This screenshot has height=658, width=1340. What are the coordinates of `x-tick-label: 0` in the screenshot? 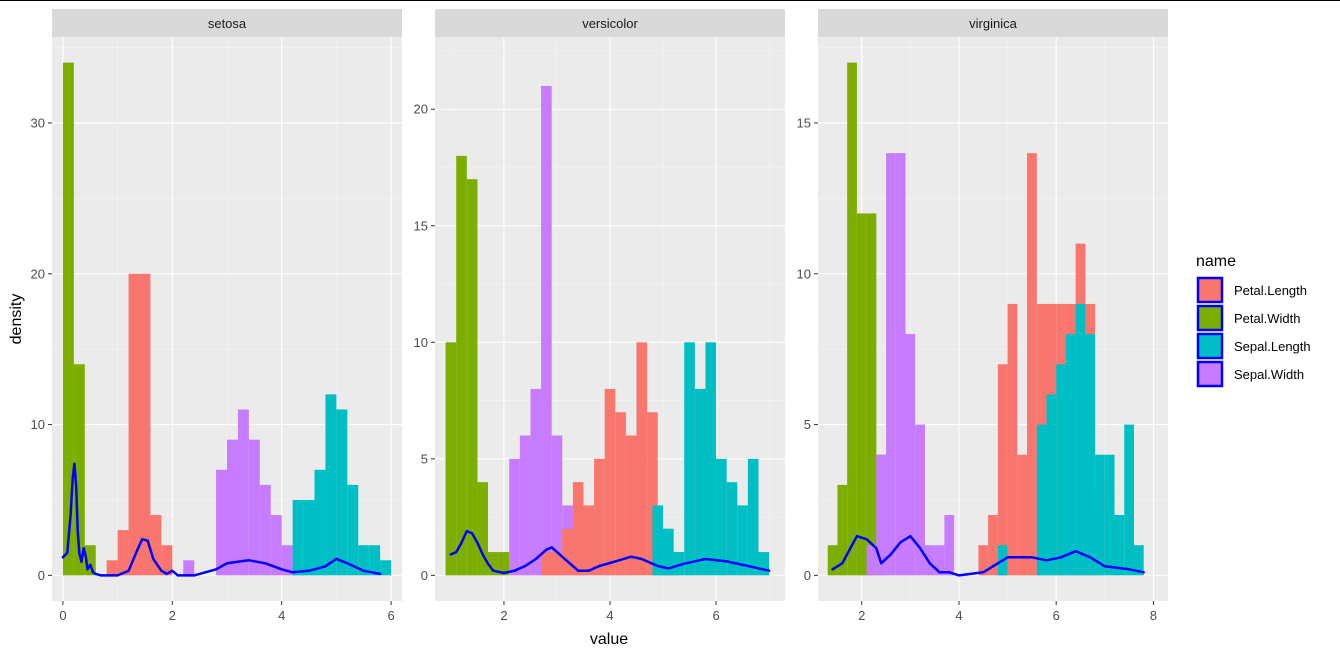 It's located at (62, 615).